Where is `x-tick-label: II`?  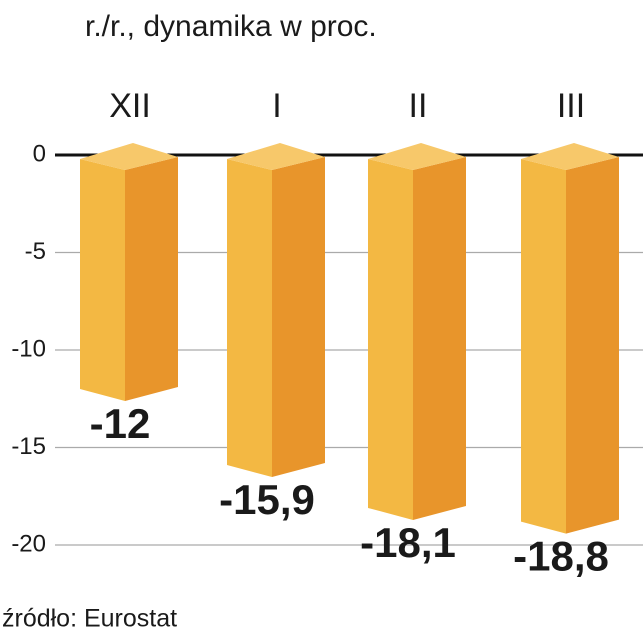
x-tick-label: II is located at coordinates (418, 106).